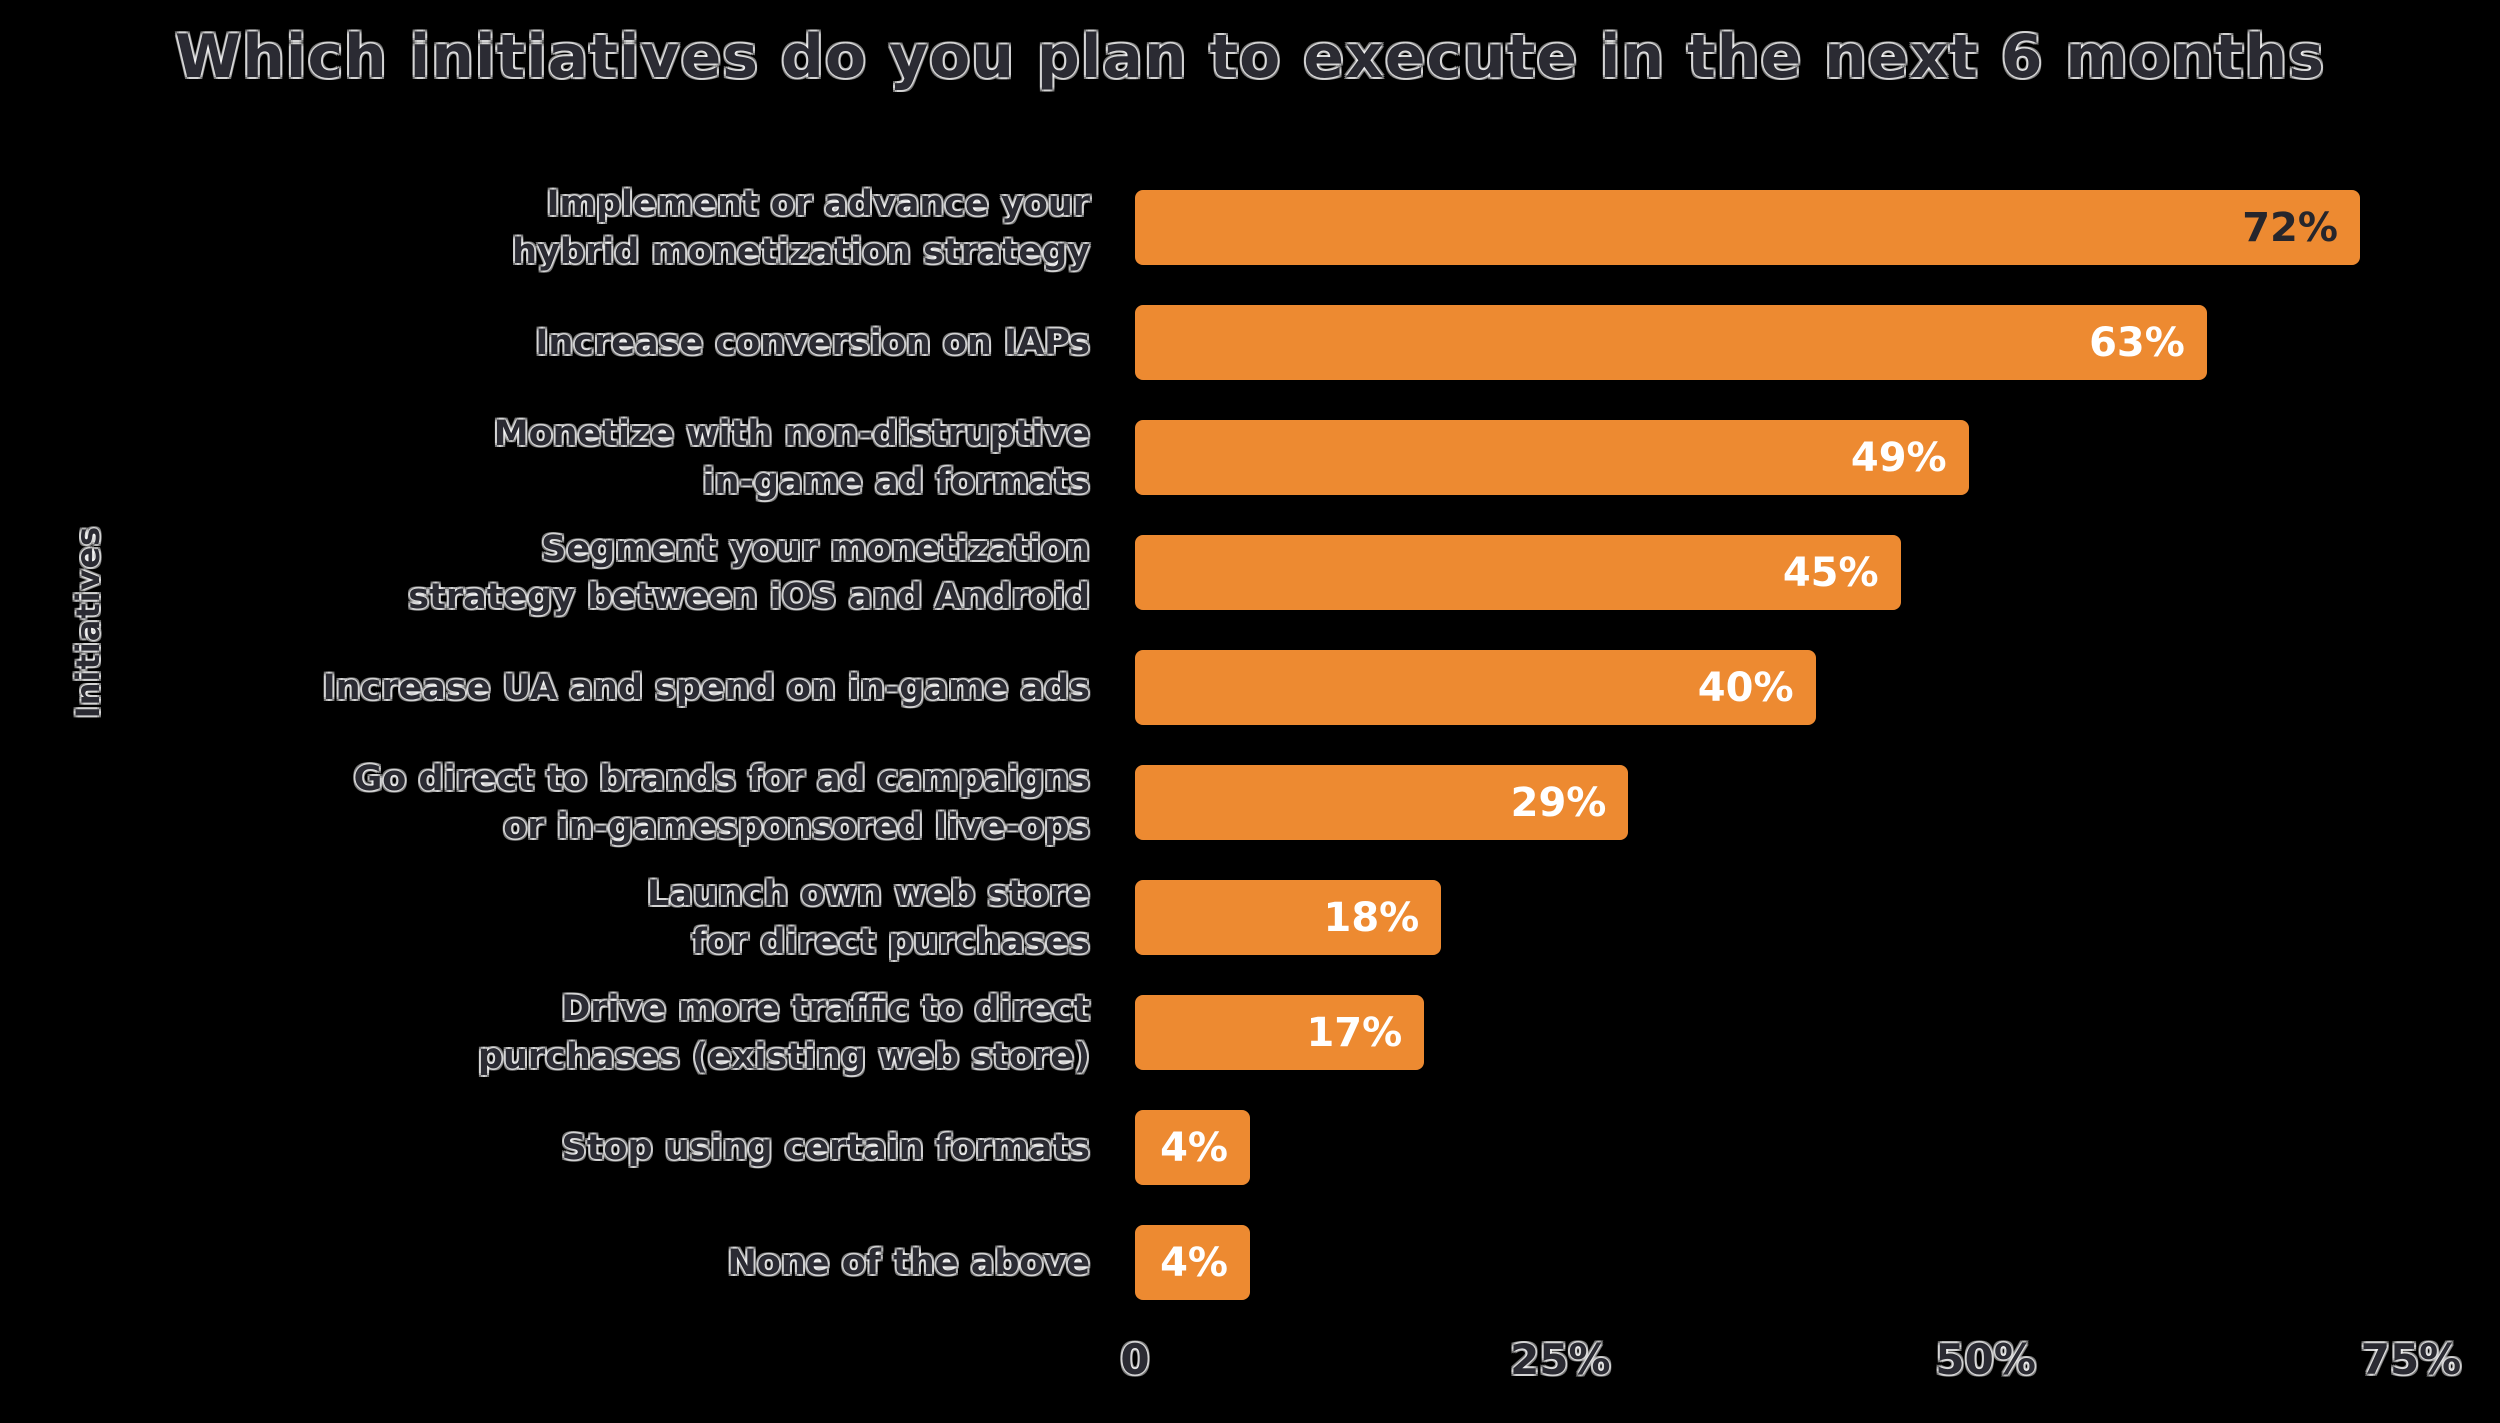  Describe the element at coordinates (2411, 1359) in the screenshot. I see `x-tick-label: 75%` at that location.